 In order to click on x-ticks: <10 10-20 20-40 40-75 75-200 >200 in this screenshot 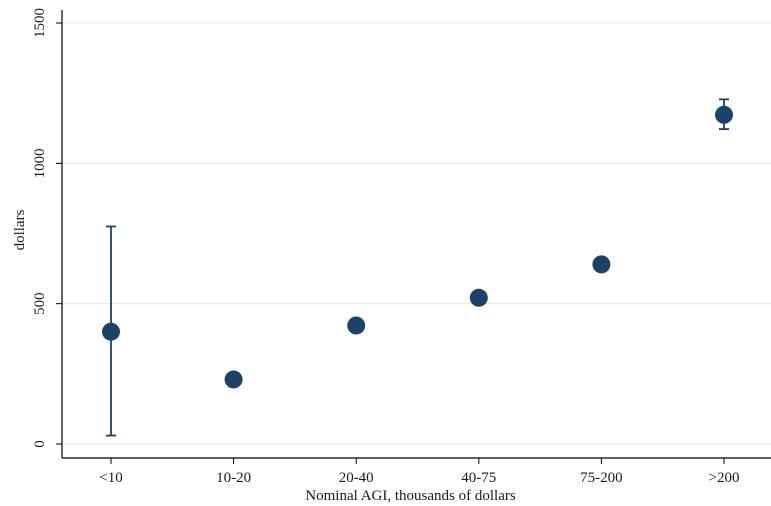, I will do `click(419, 472)`.